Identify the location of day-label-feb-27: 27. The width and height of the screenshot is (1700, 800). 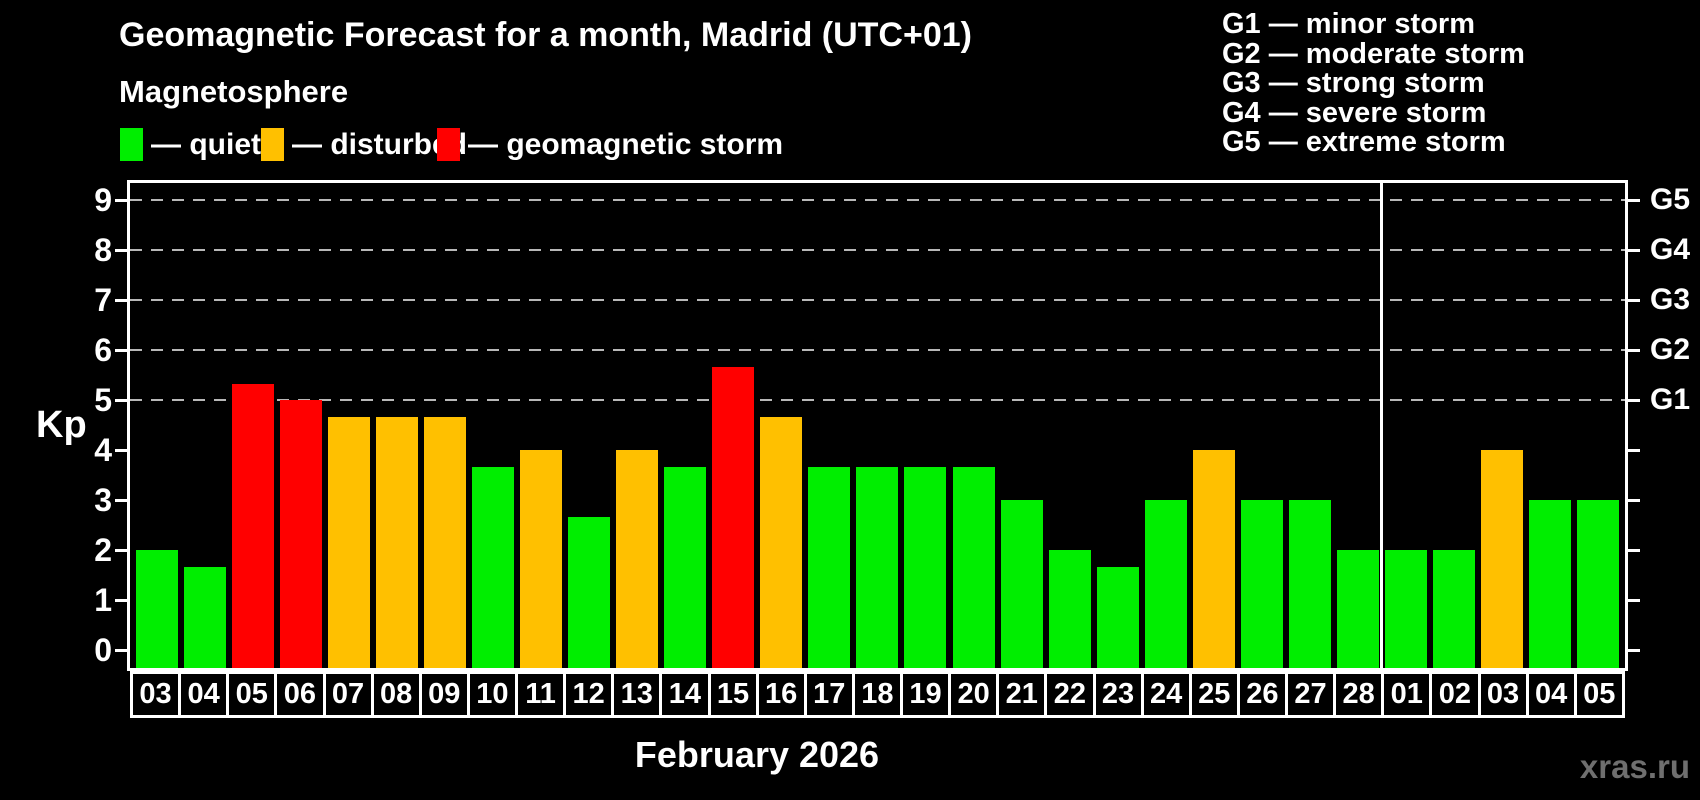
(1309, 694).